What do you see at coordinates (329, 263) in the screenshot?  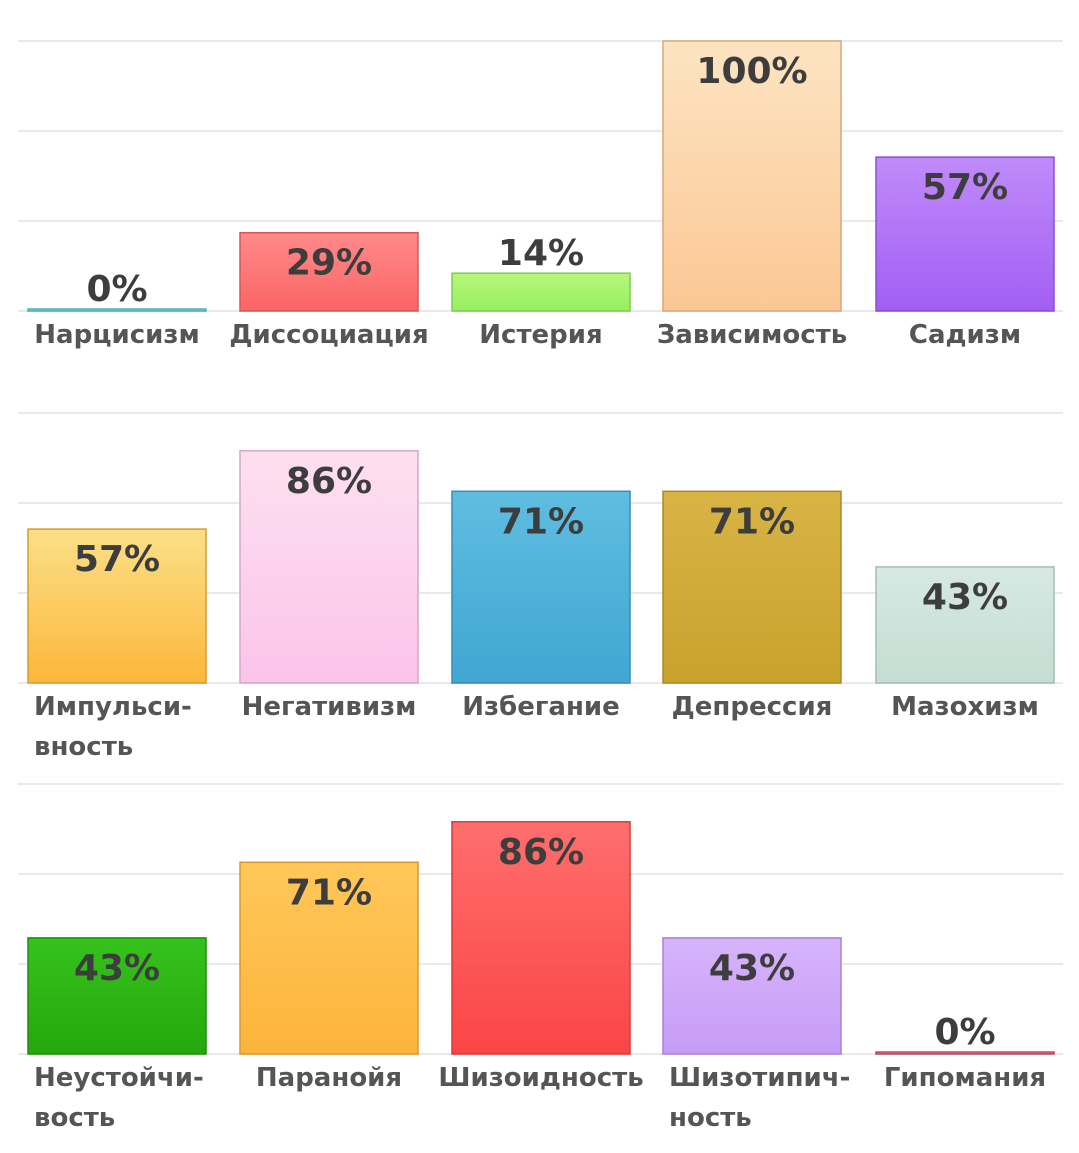 I see `bar-value-label: 29%` at bounding box center [329, 263].